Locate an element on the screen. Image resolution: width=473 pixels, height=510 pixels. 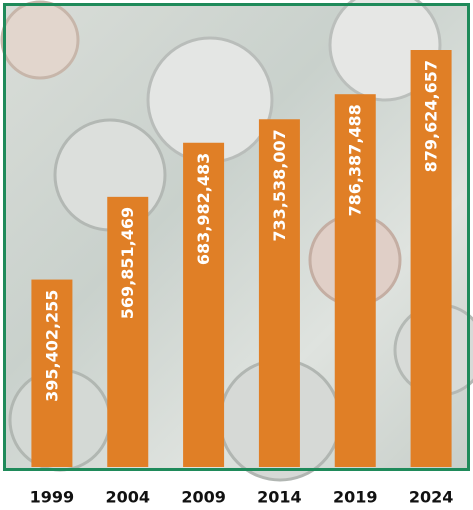
x-tick-label: 2009 is located at coordinates (203, 497).